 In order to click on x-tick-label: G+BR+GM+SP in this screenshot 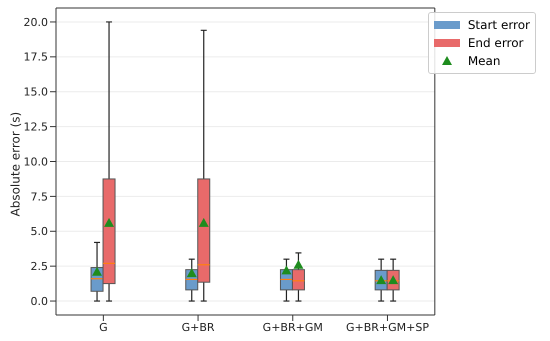, I will do `click(388, 327)`.